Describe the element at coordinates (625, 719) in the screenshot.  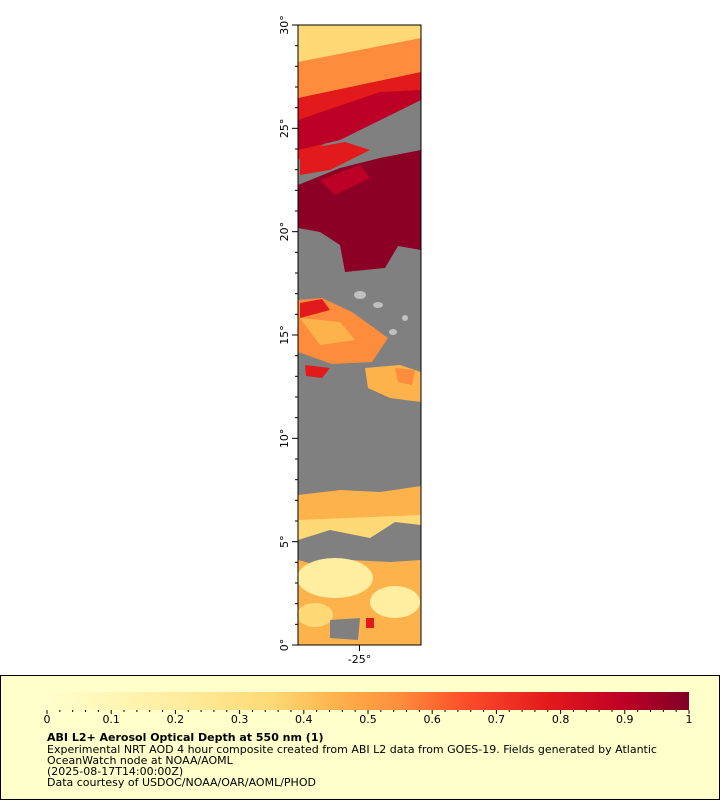
I see `colorbar-tick-label: 0.9` at that location.